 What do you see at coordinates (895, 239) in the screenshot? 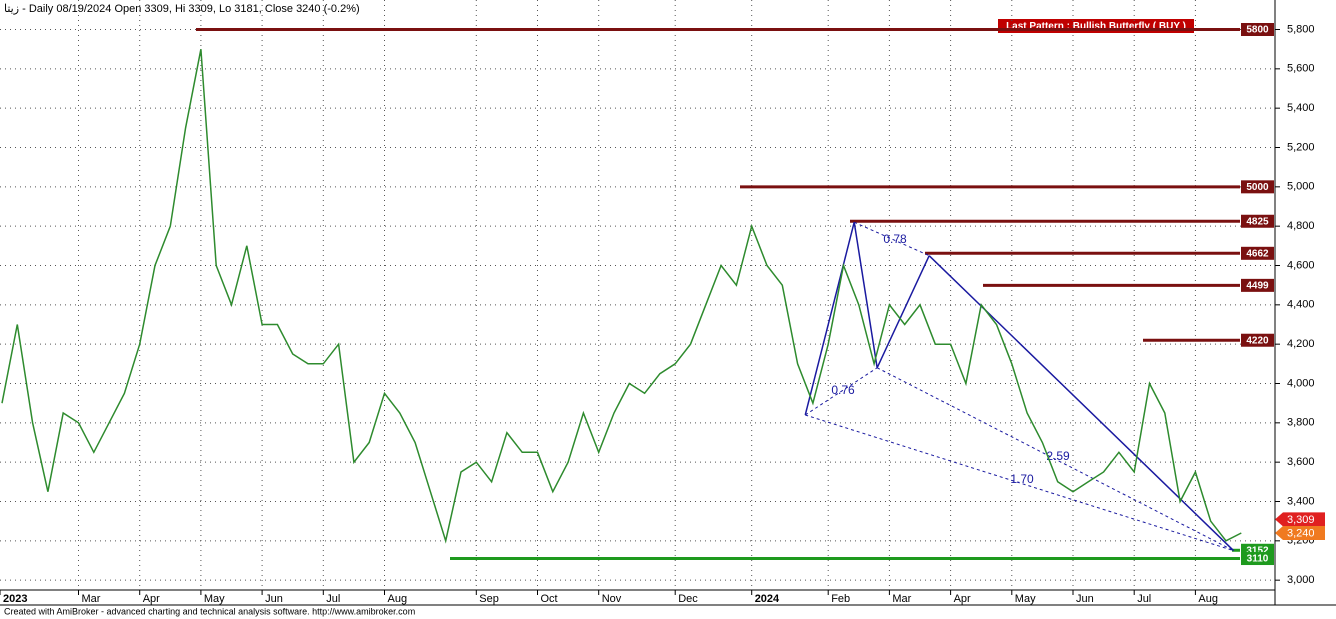
I see `pattern-ratio: 0.78` at bounding box center [895, 239].